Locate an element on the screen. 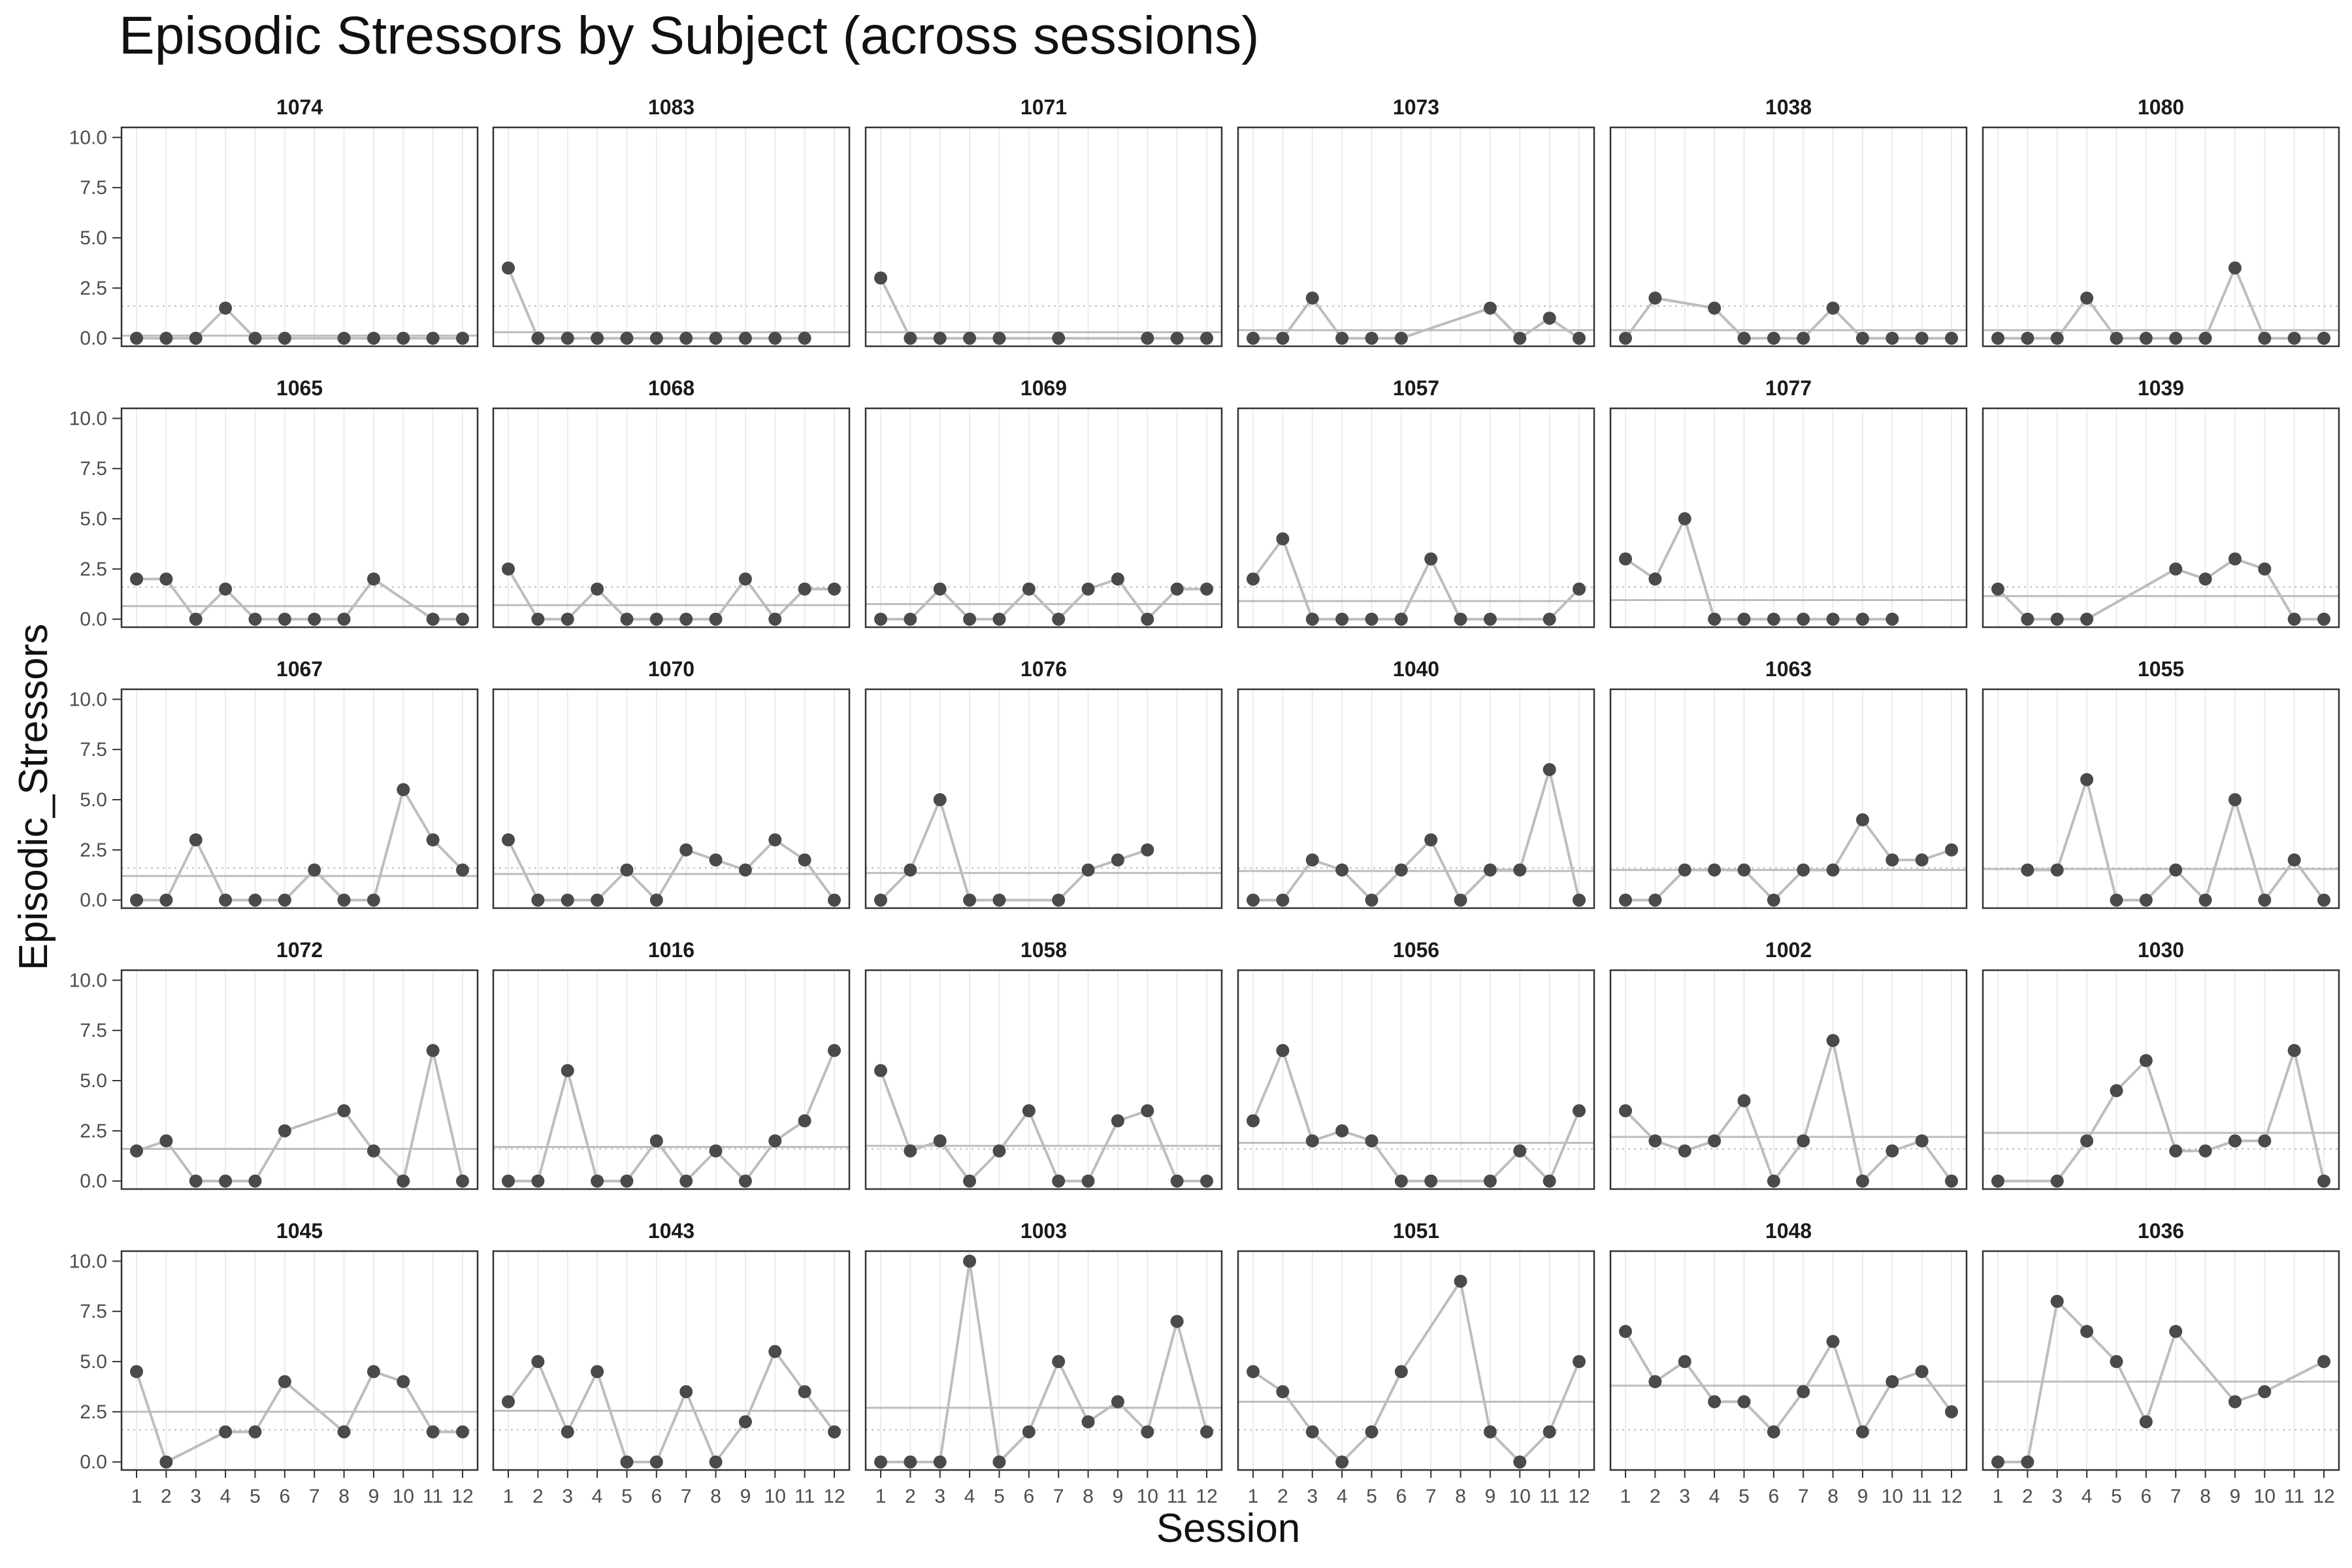 The height and width of the screenshot is (1568, 2352). facet-panel-1063: 1063 is located at coordinates (1788, 783).